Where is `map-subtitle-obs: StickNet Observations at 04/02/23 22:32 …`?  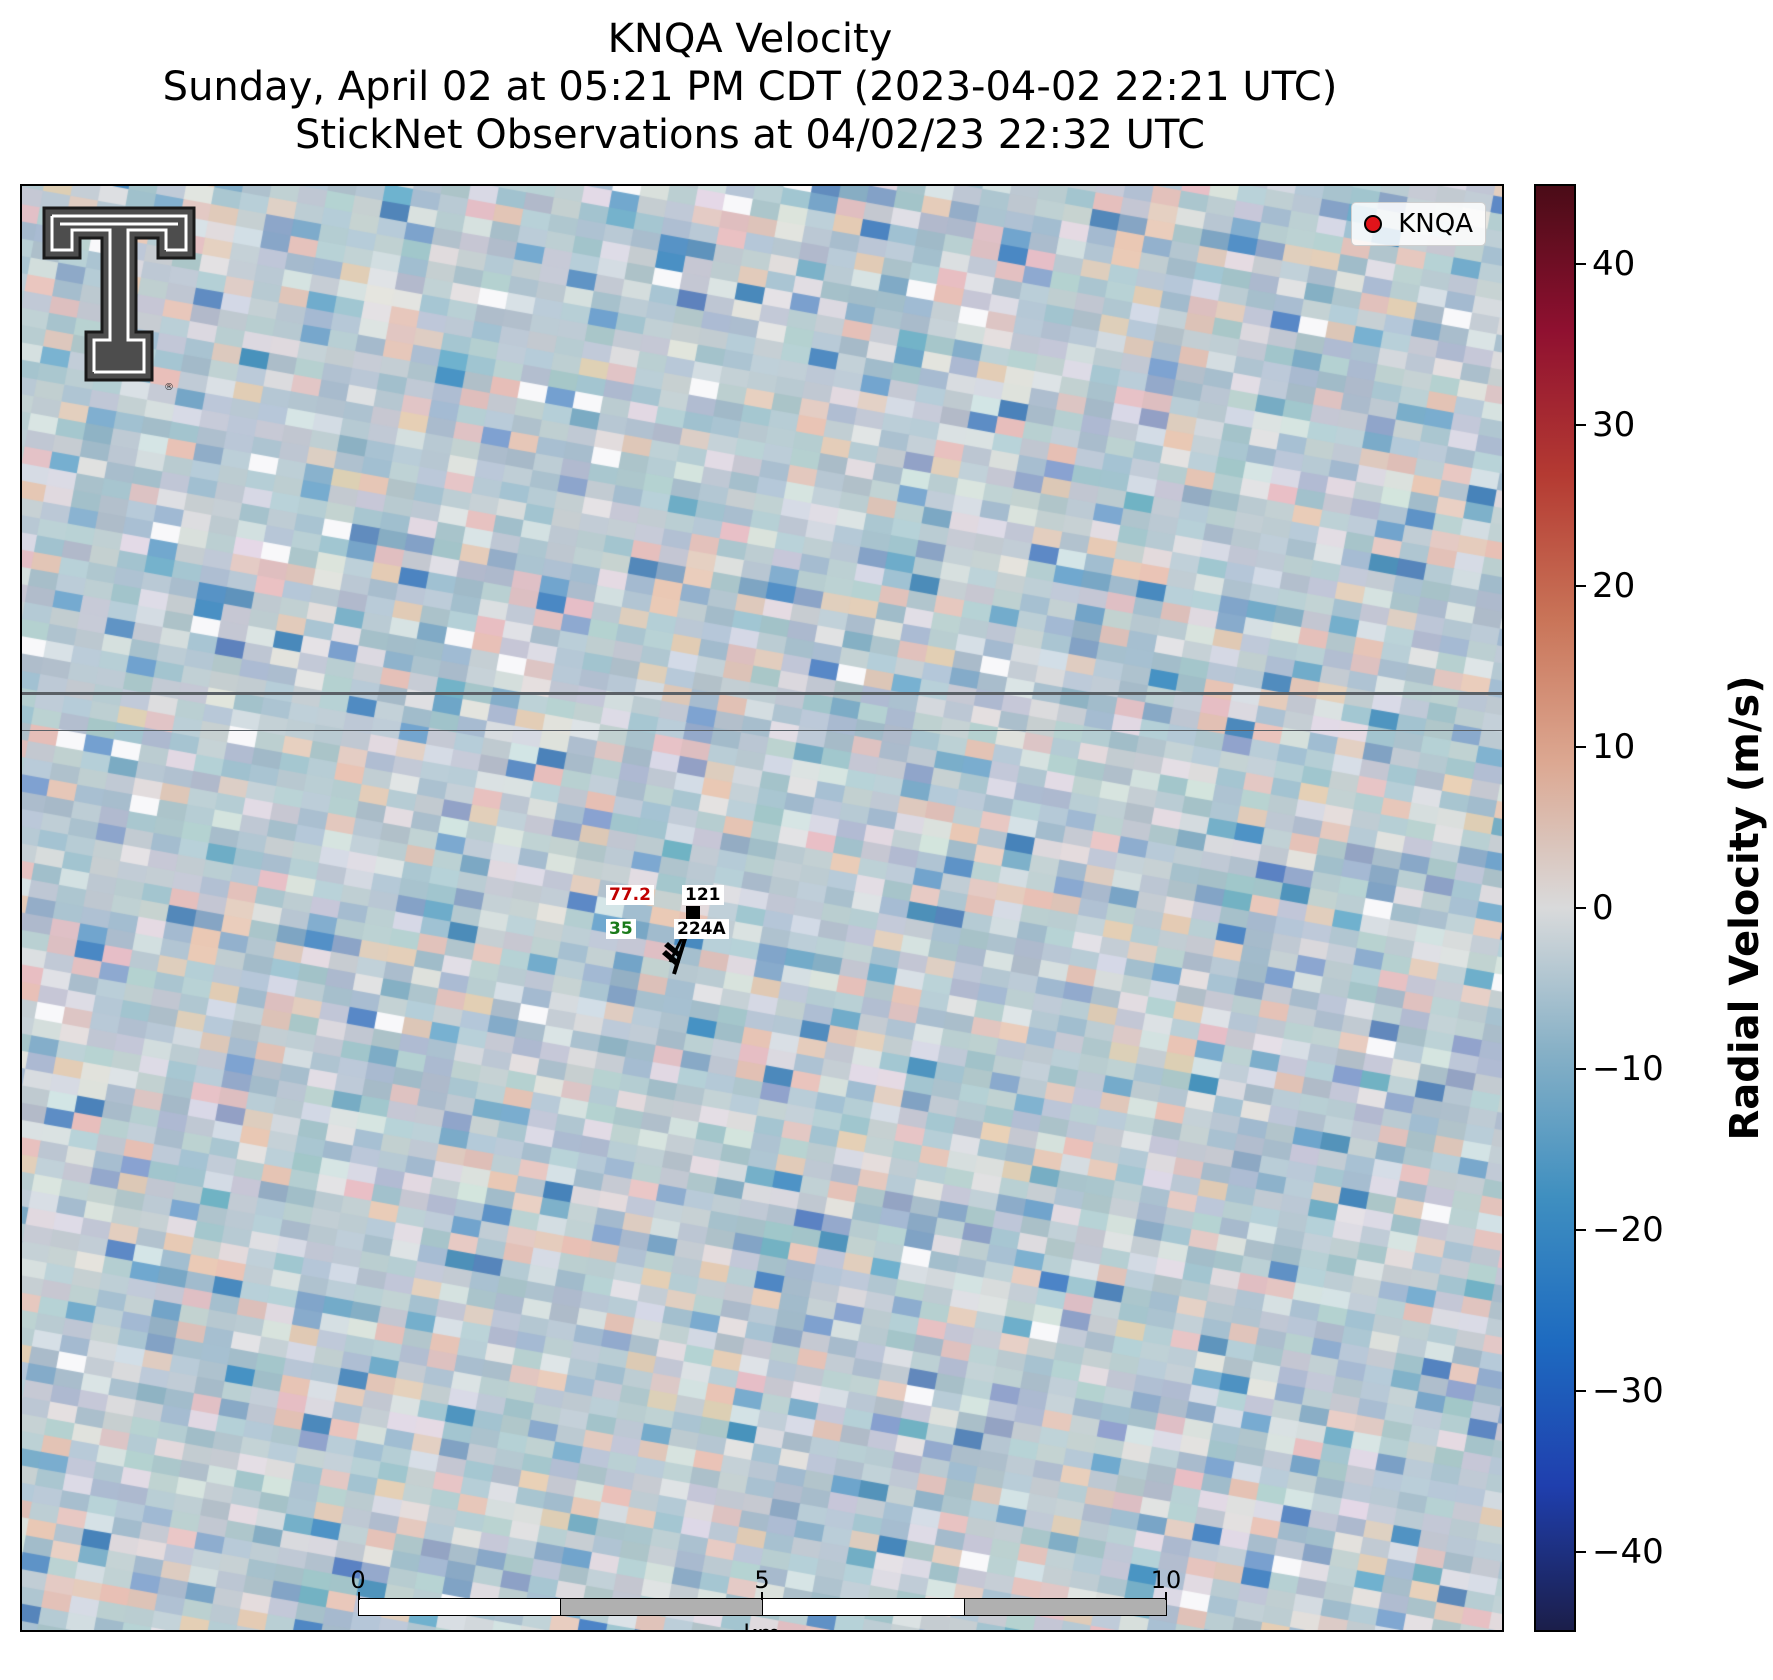
map-subtitle-obs: StickNet Observations at 04/02/23 22:32 … is located at coordinates (750, 135).